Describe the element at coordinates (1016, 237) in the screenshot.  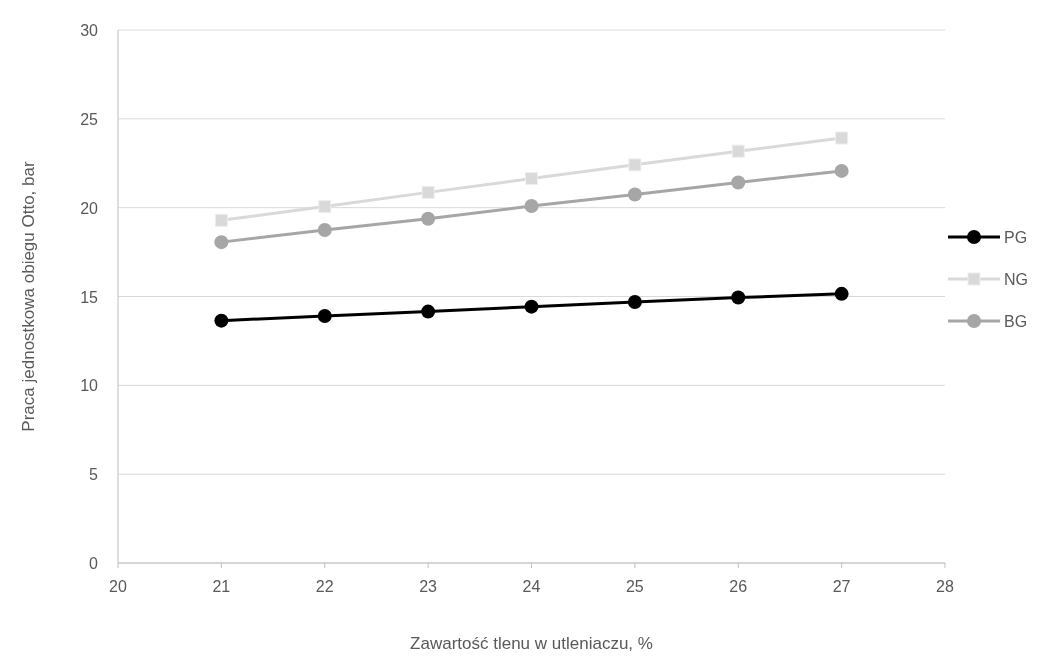
I see `legend-label: PG` at that location.